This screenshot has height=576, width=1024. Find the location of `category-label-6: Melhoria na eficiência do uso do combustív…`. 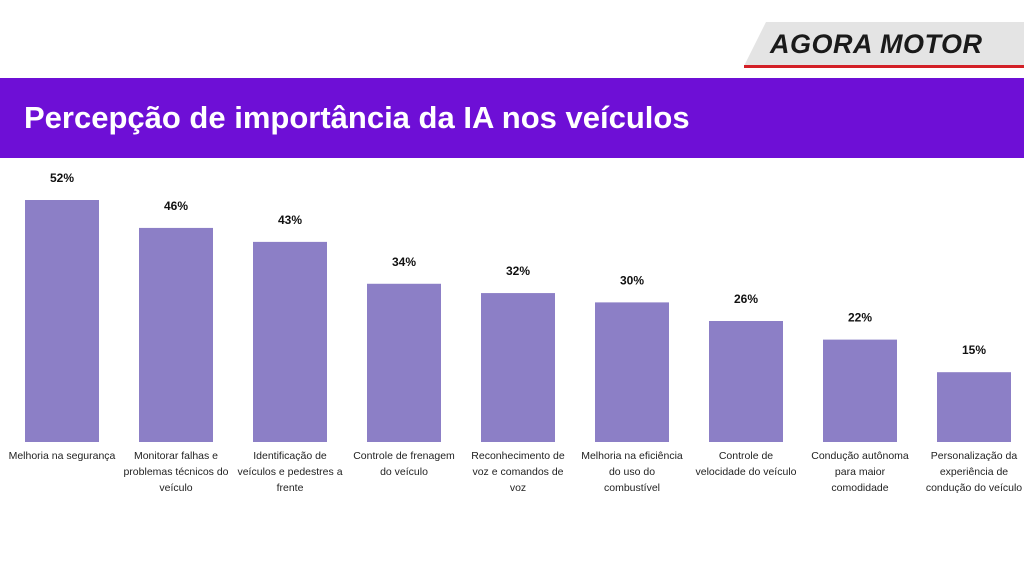

category-label-6: Melhoria na eficiência do uso do combustív… is located at coordinates (632, 472).